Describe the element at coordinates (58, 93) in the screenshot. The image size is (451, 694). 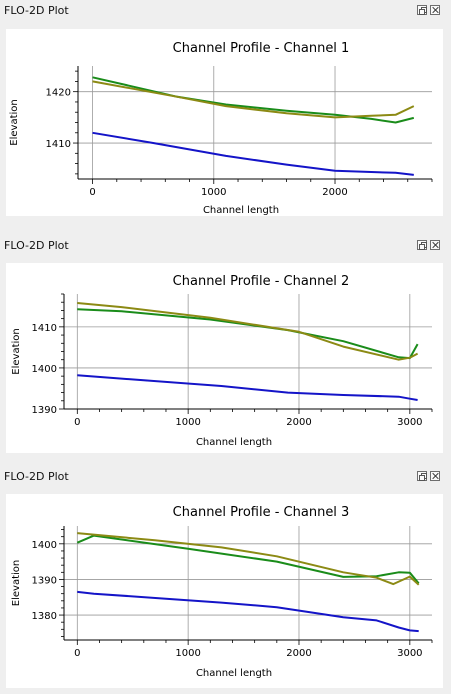
I see `y-tick-label: 1420` at that location.